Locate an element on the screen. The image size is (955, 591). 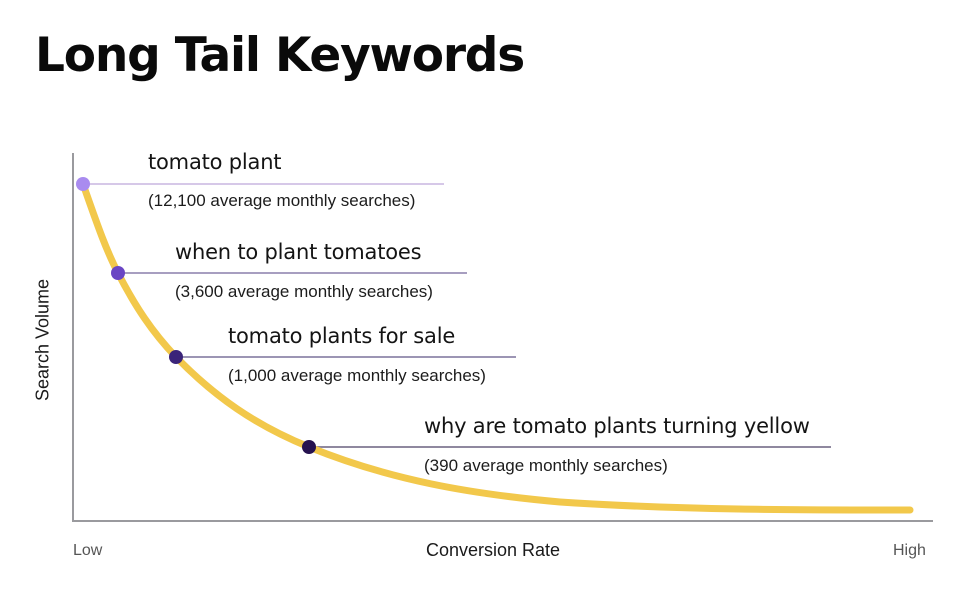
x-axis-label: Conversion Rate is located at coordinates (493, 550).